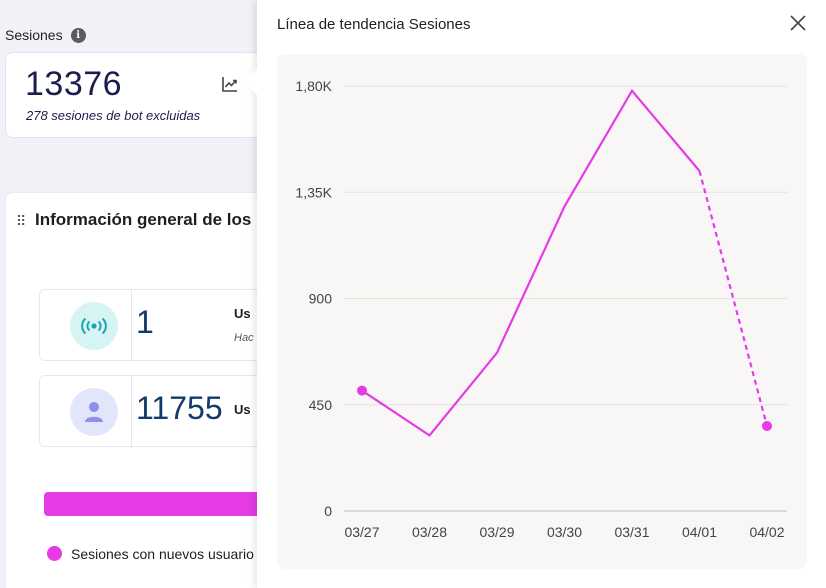 This screenshot has height=588, width=826. I want to click on y-tick-label: 450, so click(321, 405).